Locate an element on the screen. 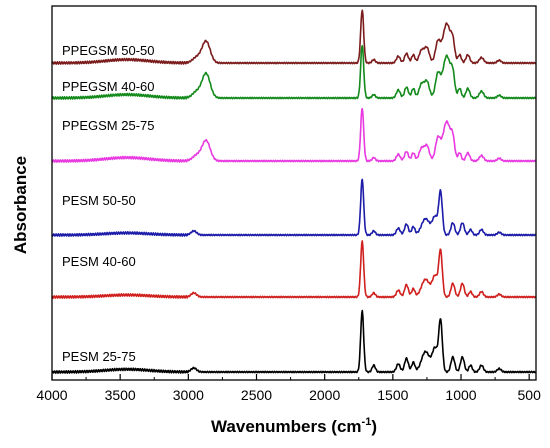 The width and height of the screenshot is (550, 448). x-tick-label: 1000 is located at coordinates (460, 395).